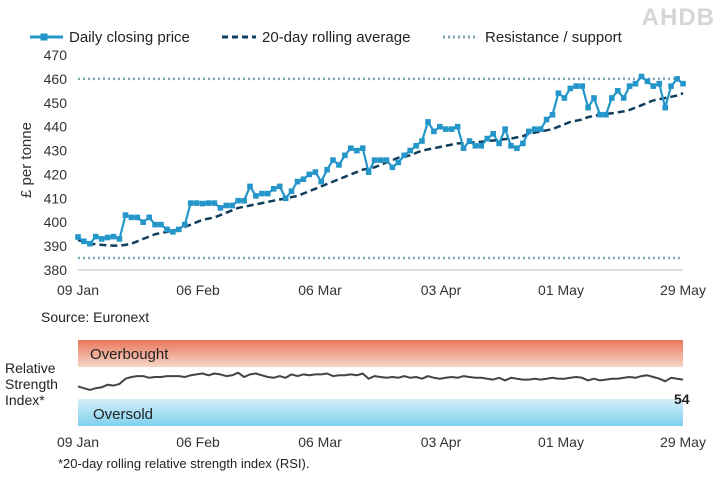  What do you see at coordinates (316, 37) in the screenshot?
I see `legend-item-average: 20-day rolling average` at bounding box center [316, 37].